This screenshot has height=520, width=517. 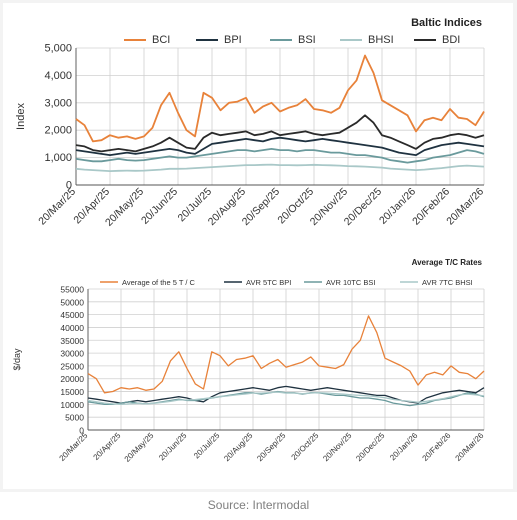 What do you see at coordinates (350, 282) in the screenshot?
I see `legend-label: AVR 10TC BSI` at bounding box center [350, 282].